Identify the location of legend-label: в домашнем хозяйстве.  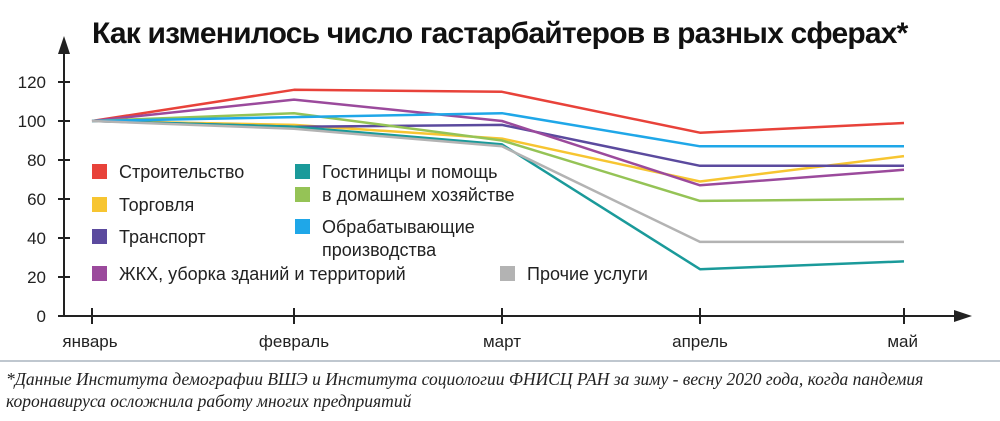
(418, 195).